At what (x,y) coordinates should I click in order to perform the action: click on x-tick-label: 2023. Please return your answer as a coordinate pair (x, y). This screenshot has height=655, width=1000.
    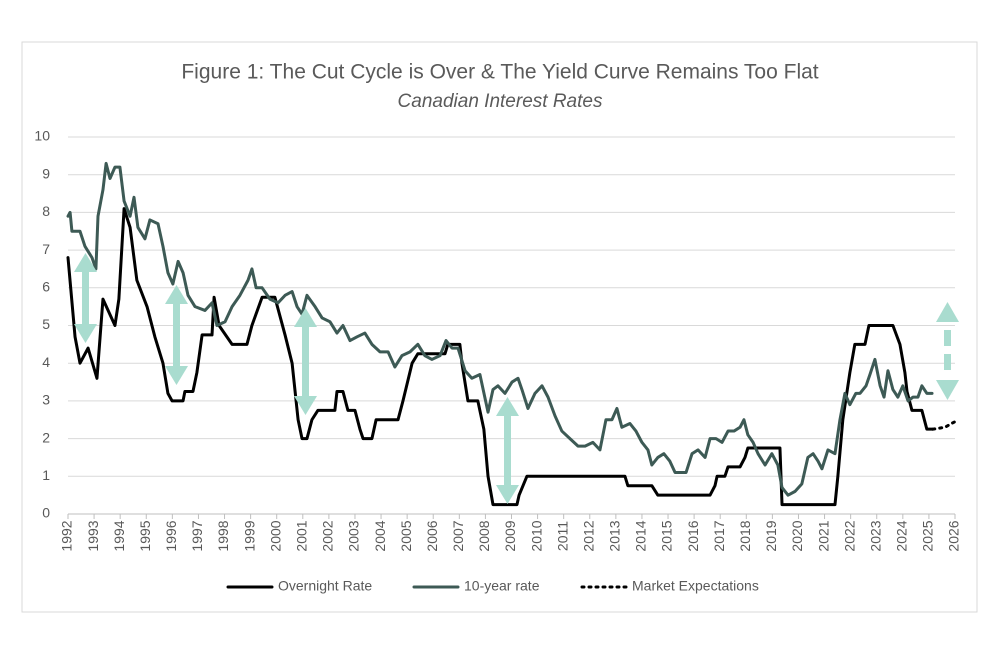
    Looking at the image, I should click on (875, 535).